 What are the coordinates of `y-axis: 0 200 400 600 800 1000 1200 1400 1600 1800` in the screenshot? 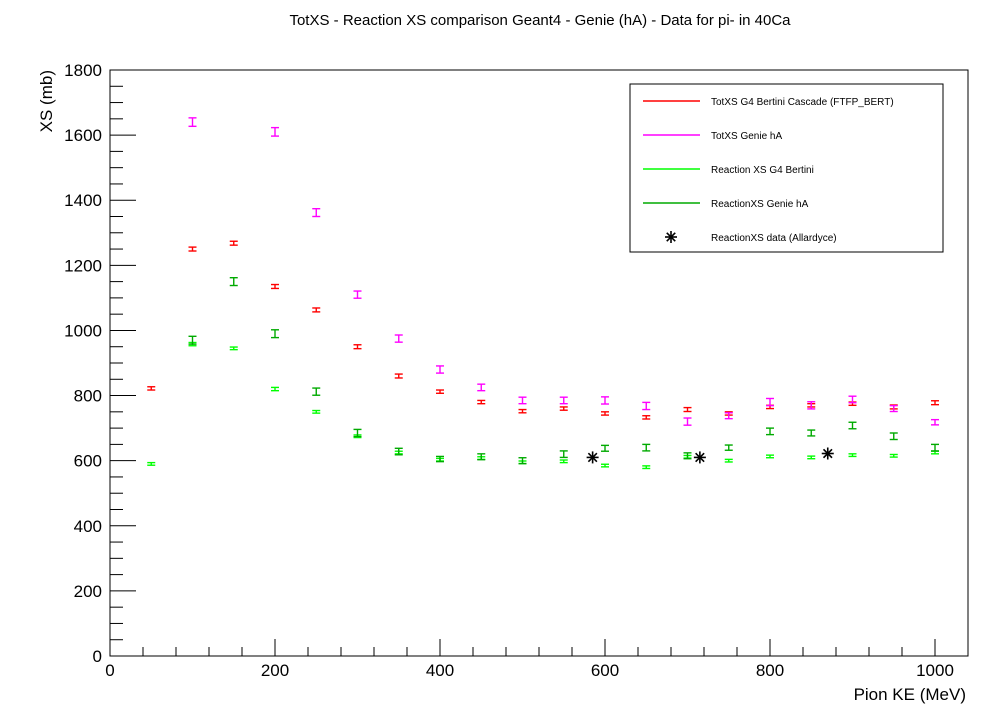 It's located at (100, 363).